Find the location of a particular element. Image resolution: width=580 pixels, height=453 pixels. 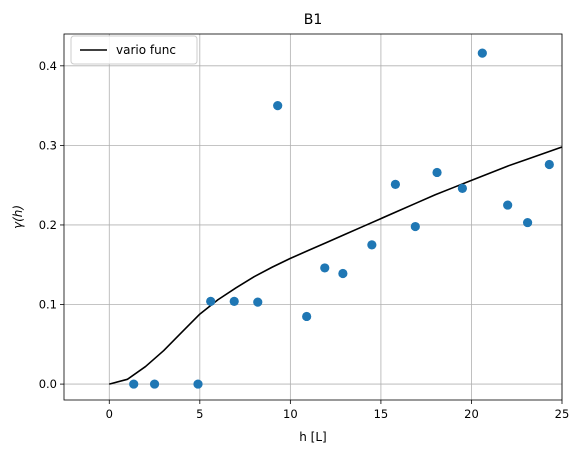

y-tick-label: 0.2 is located at coordinates (48, 225).